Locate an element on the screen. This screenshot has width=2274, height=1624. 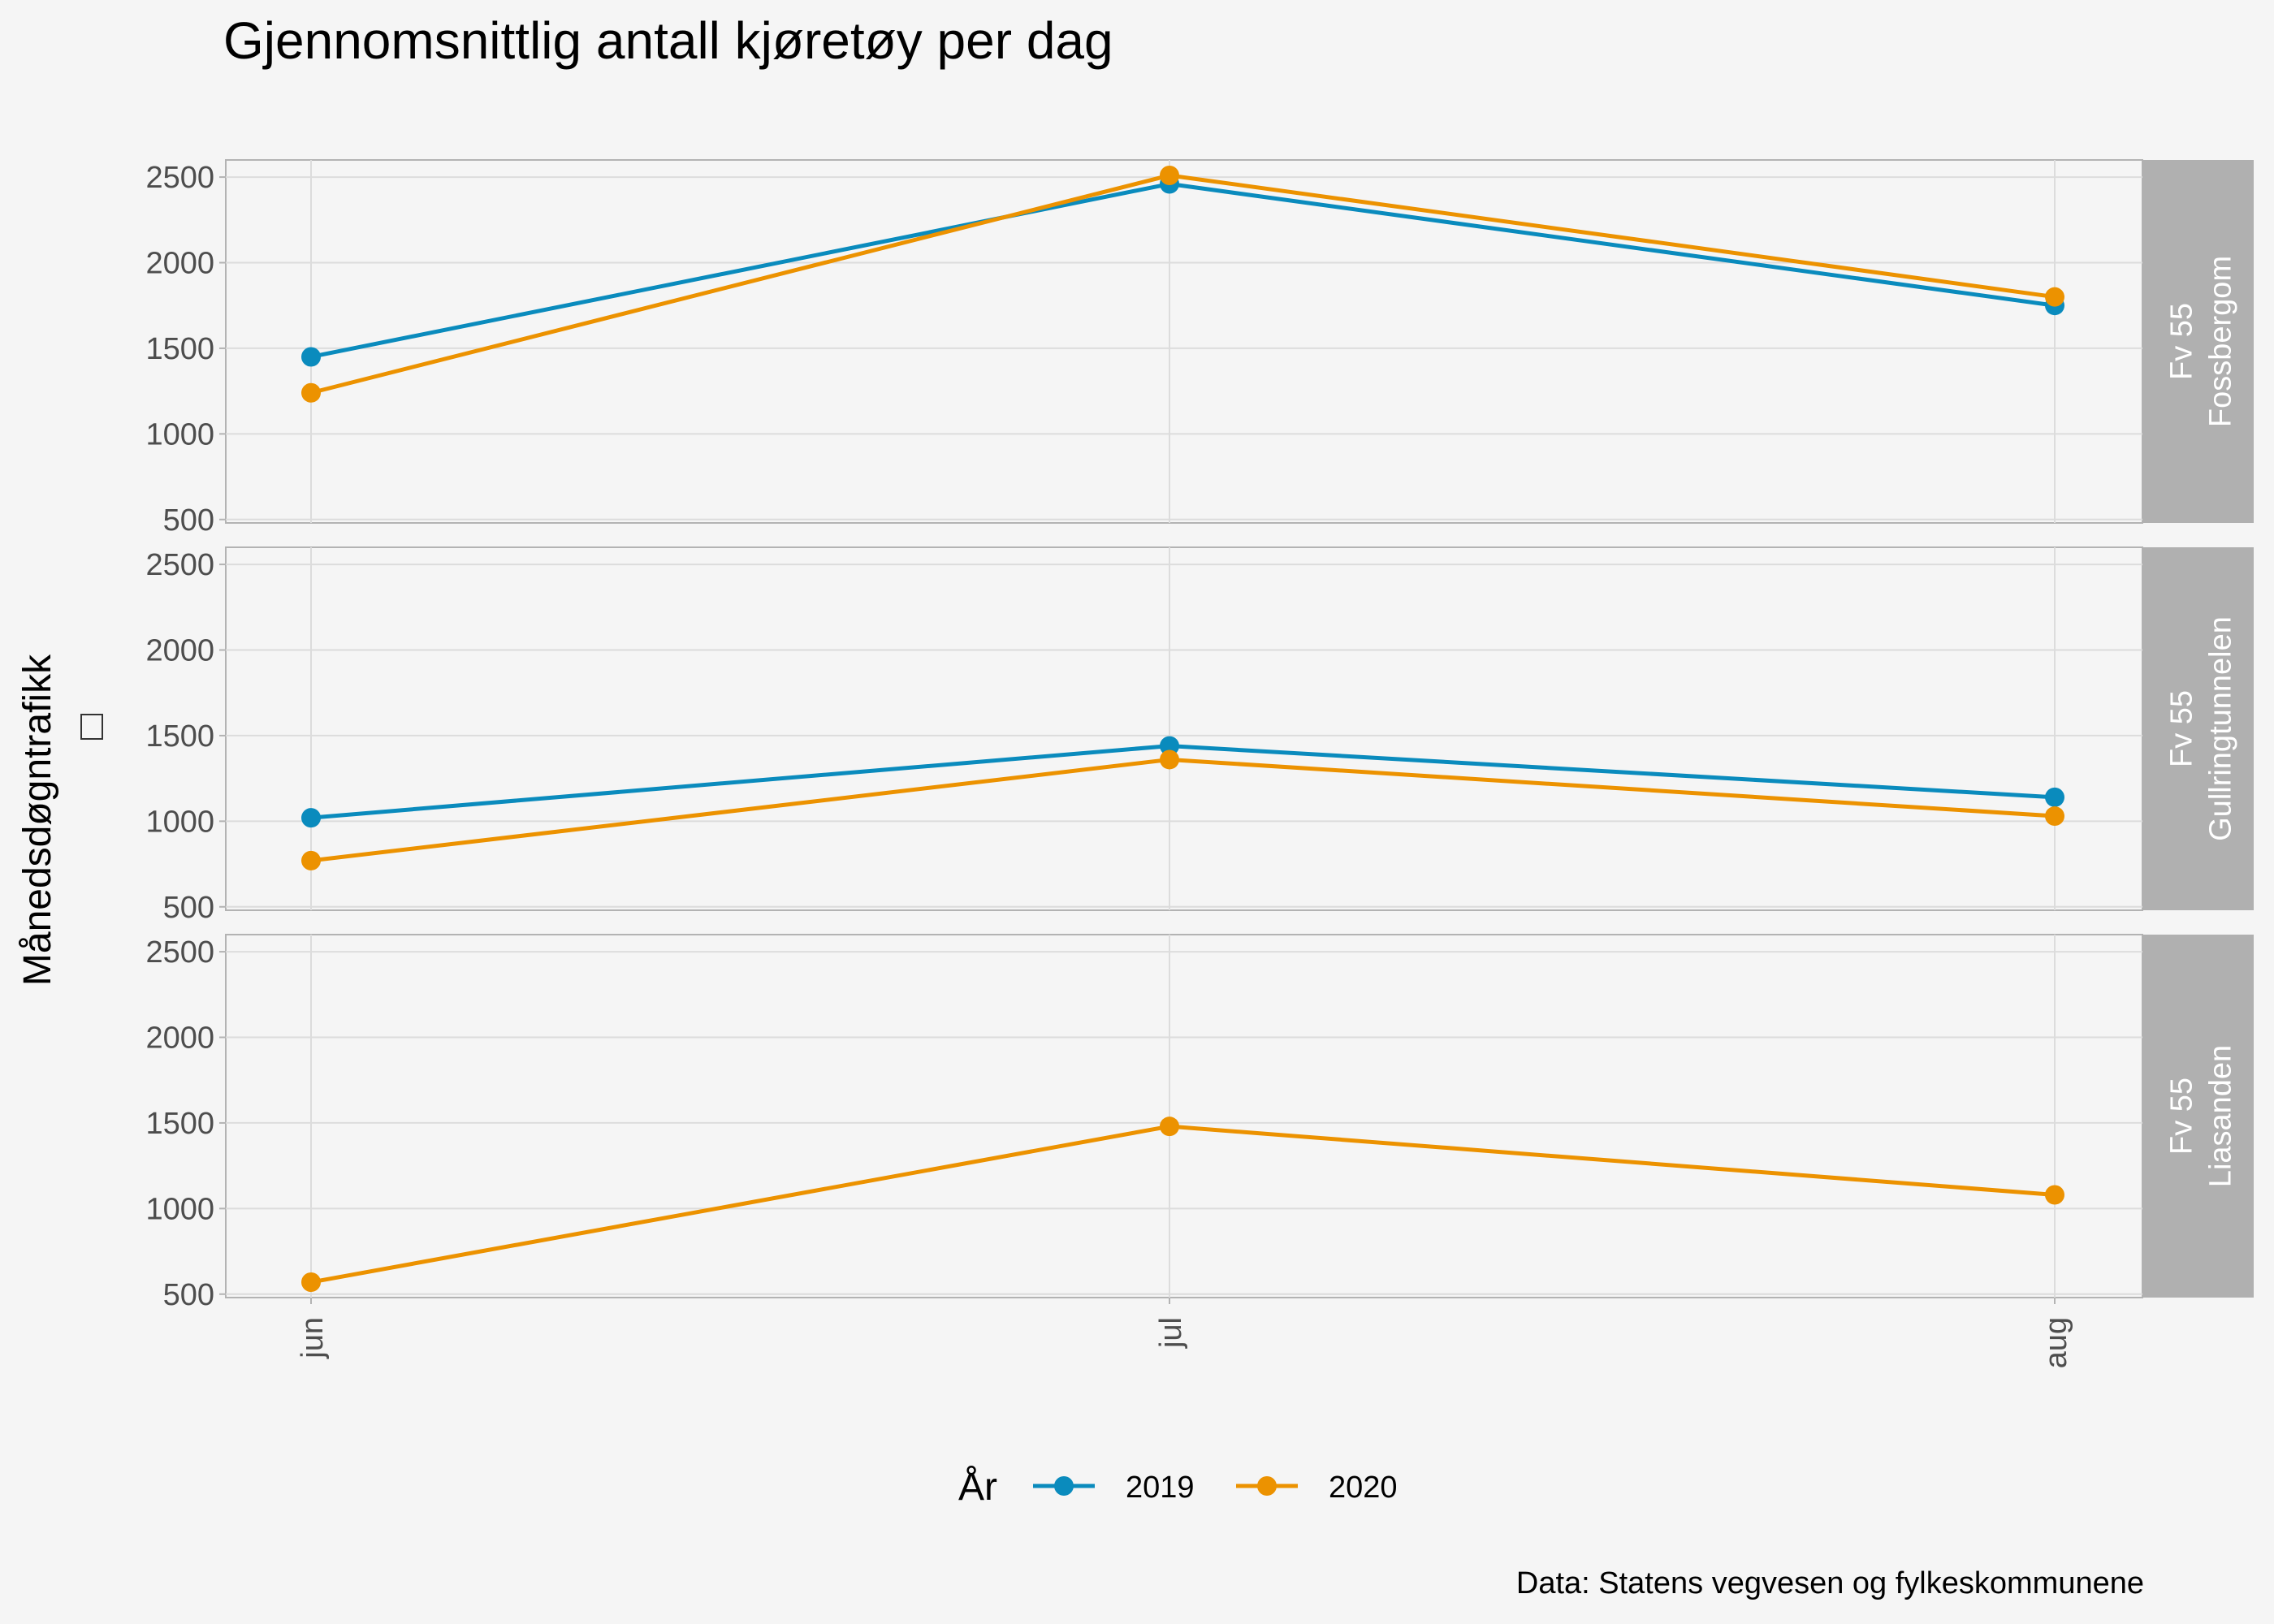
facet-strip-line: Liasanden is located at coordinates (2221, 1116).